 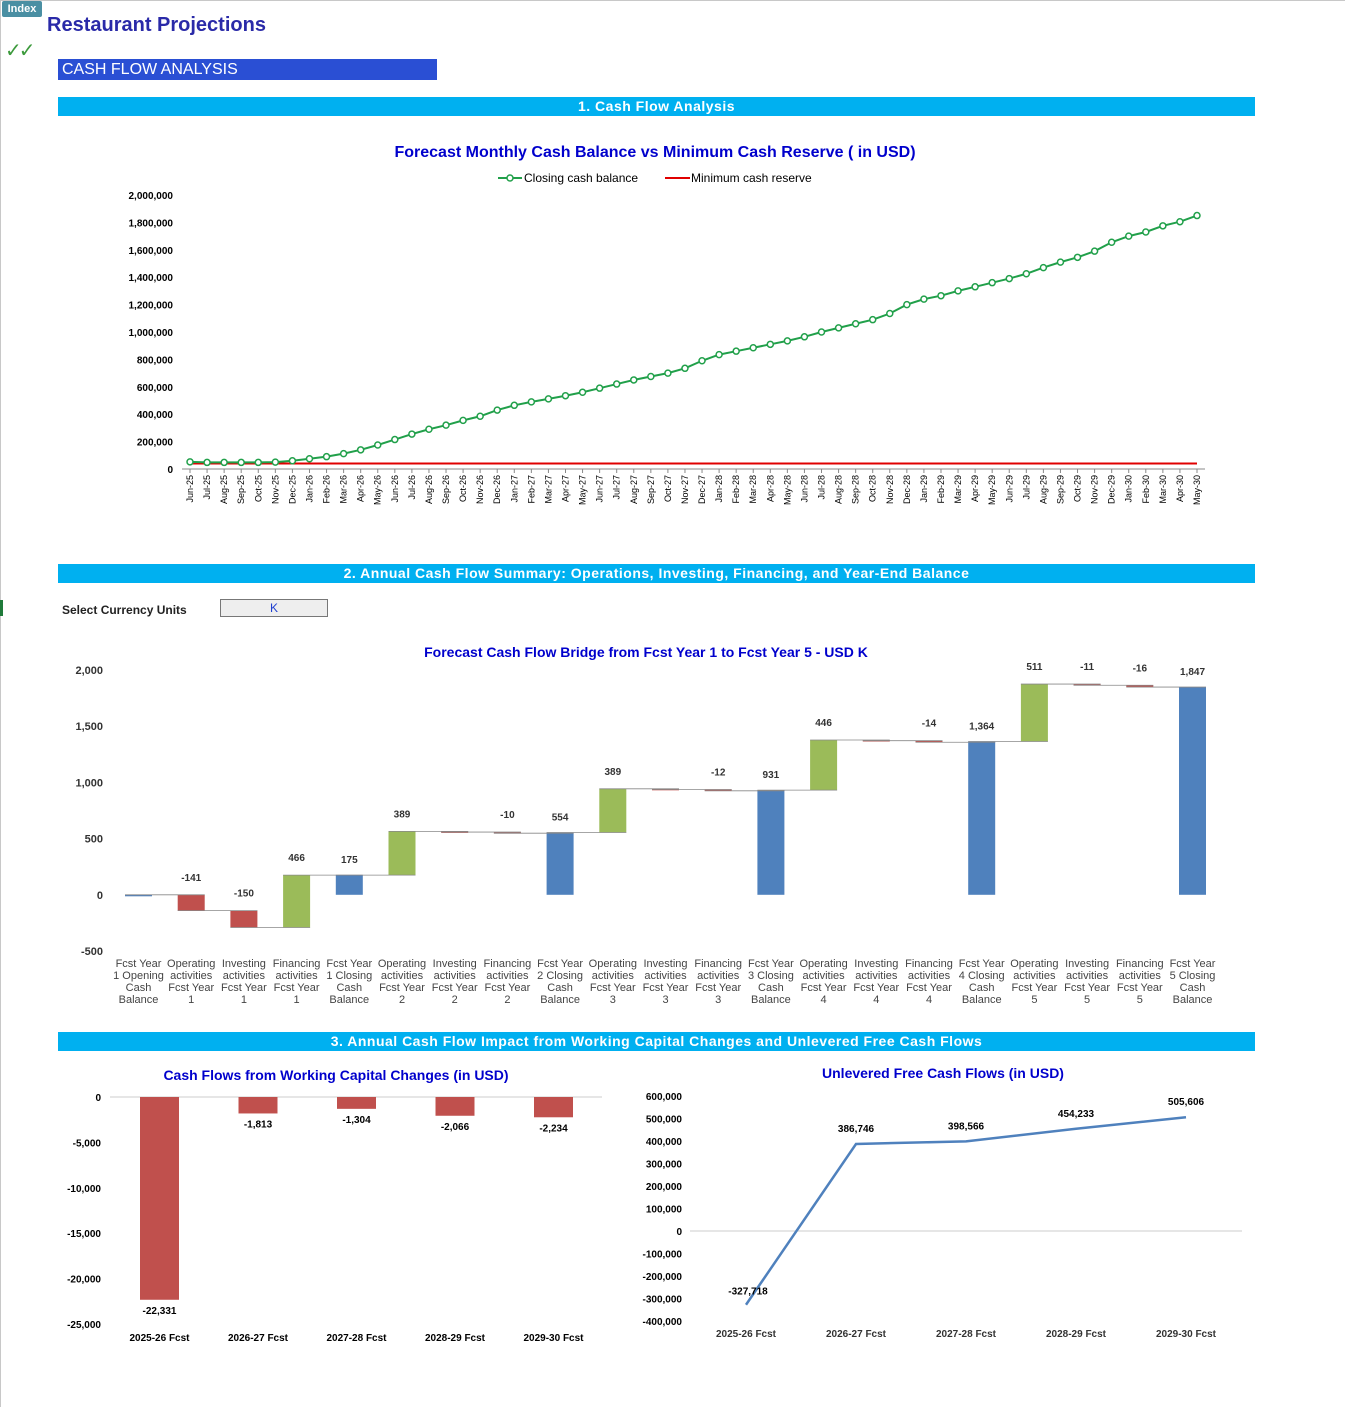 What do you see at coordinates (600, 489) in the screenshot?
I see `x-tick-label: Jun-27` at bounding box center [600, 489].